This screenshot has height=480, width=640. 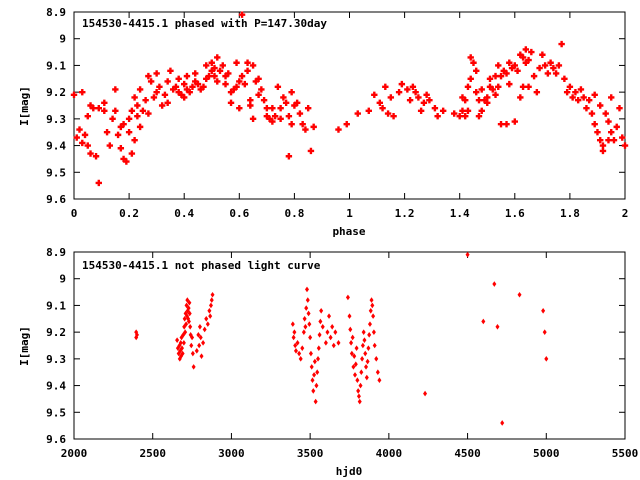 What do you see at coordinates (56, 359) in the screenshot?
I see `y-tick-label: 9.3` at bounding box center [56, 359].